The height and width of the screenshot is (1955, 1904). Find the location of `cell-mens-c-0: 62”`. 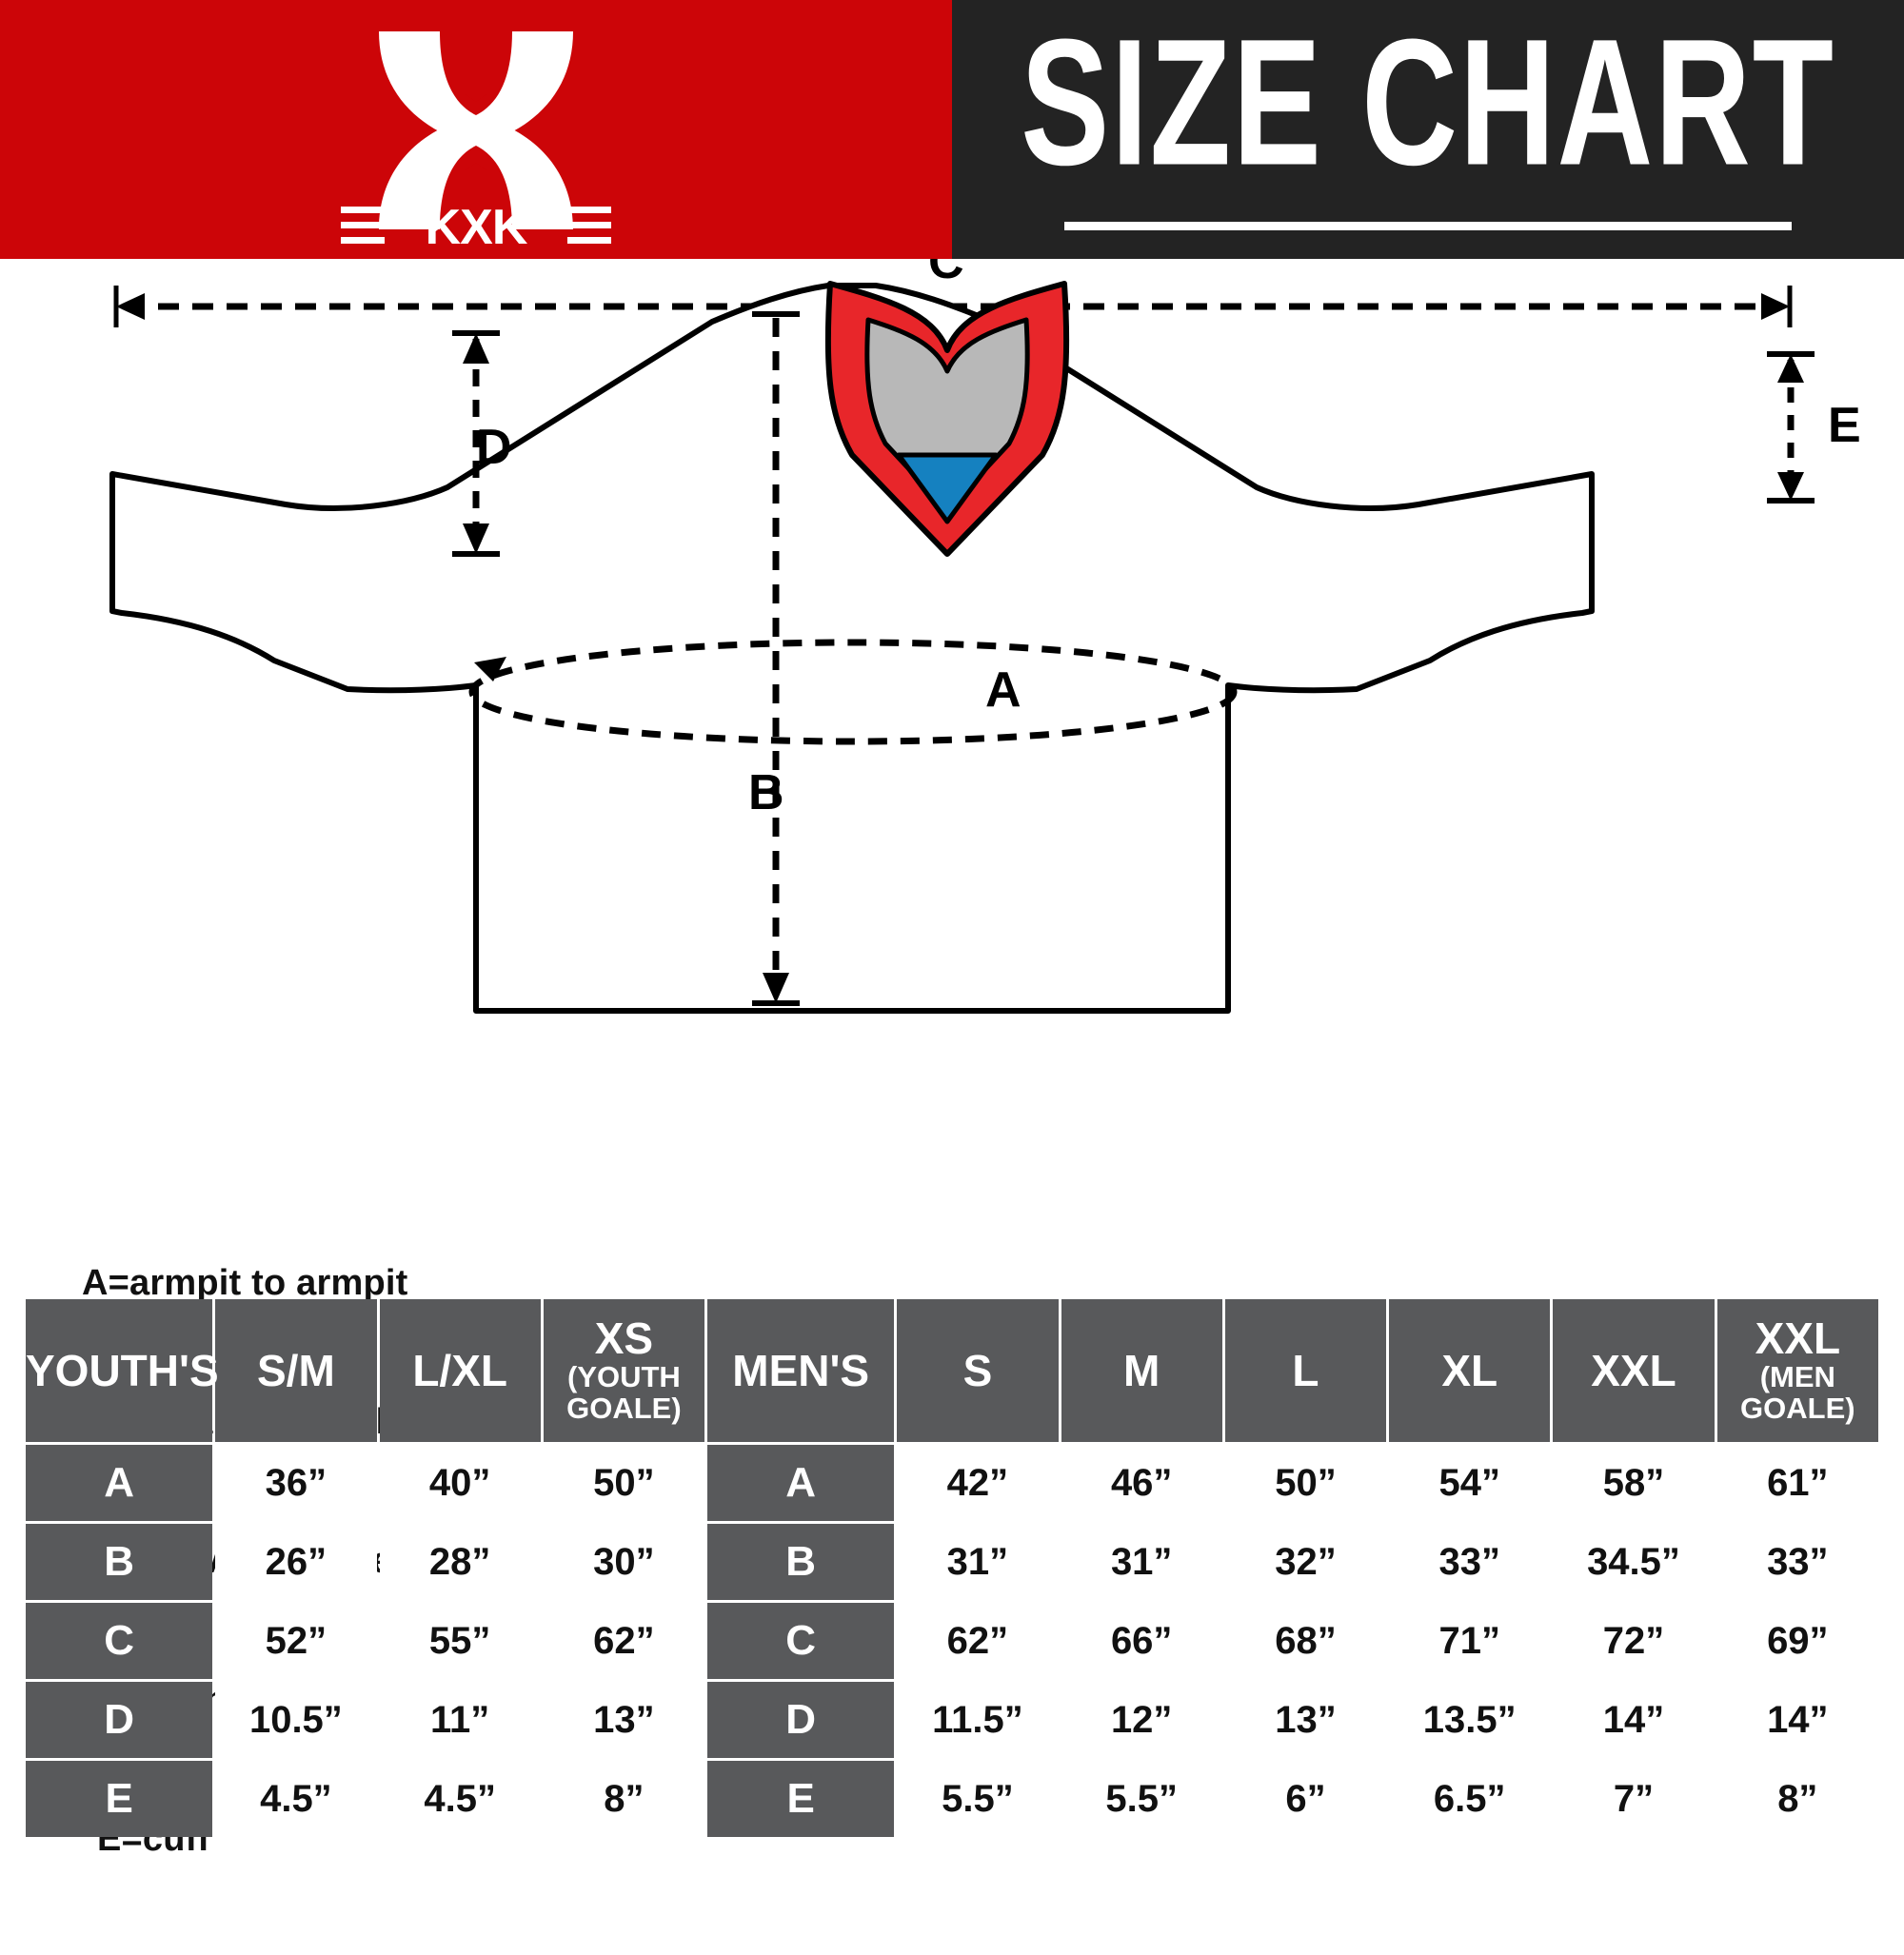

cell-mens-c-0: 62” is located at coordinates (978, 1641).